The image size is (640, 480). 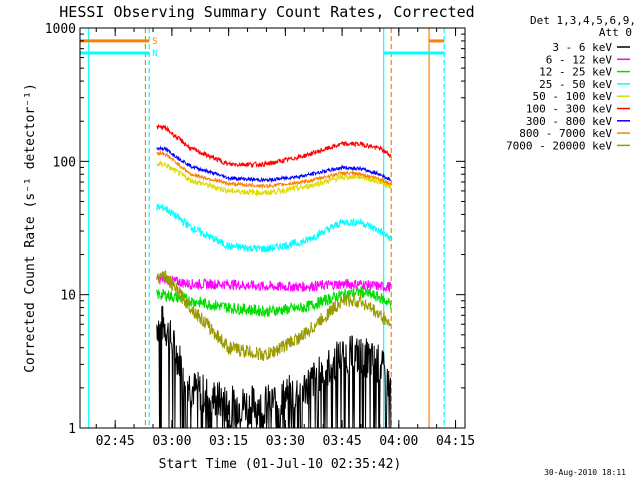 I want to click on legend-label-4: 50 - 100 keV, so click(x=573, y=96).